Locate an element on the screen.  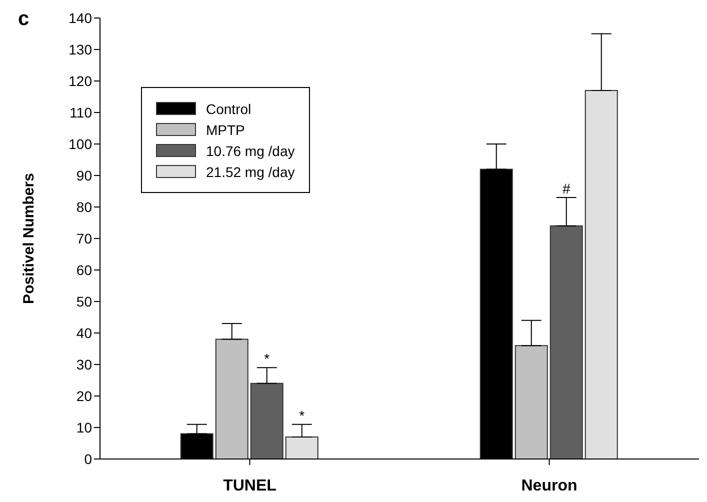
y-tick-label: 10 is located at coordinates (84, 427).